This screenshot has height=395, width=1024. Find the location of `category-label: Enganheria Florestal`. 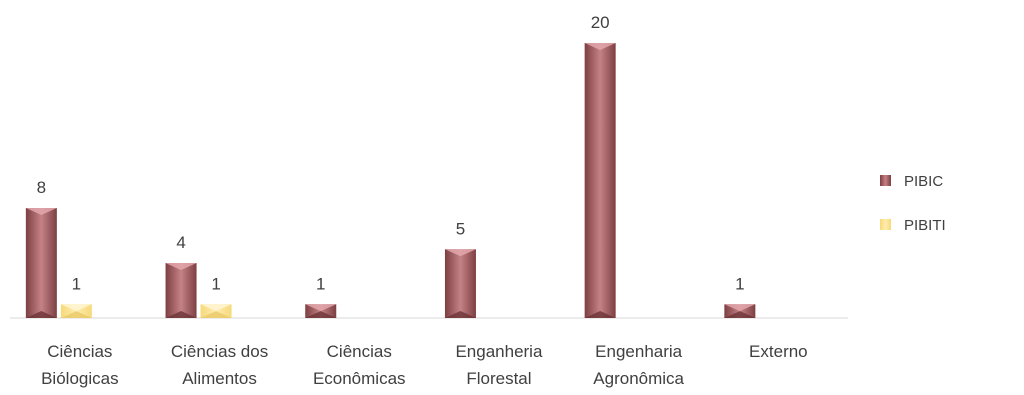

category-label: Enganheria Florestal is located at coordinates (499, 365).